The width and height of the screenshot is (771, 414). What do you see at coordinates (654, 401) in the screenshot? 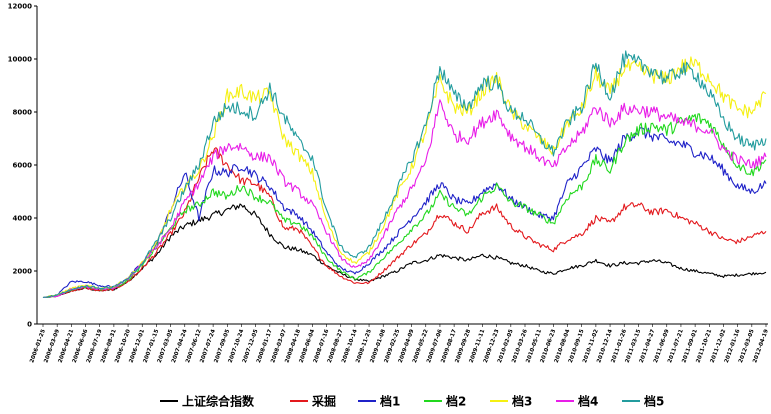
I see `legend-label-7: 档5` at bounding box center [654, 401].